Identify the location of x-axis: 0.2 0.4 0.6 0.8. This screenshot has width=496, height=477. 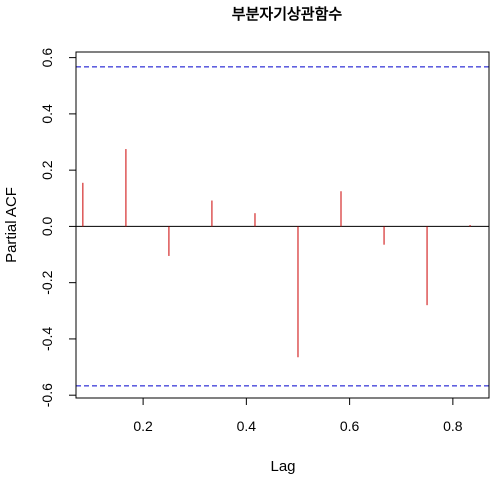
(298, 415).